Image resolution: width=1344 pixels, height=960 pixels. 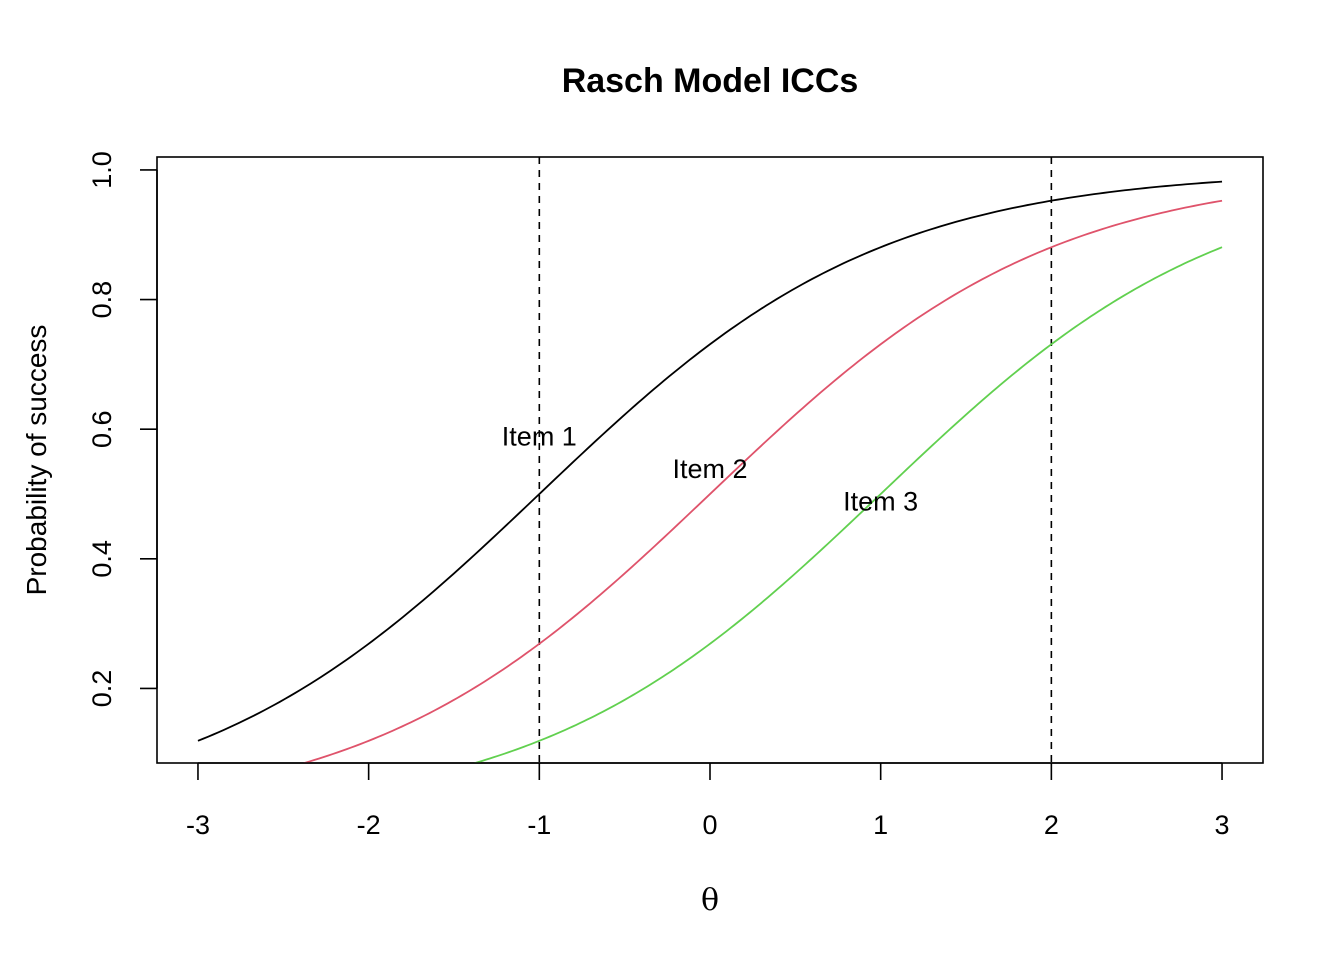 What do you see at coordinates (369, 825) in the screenshot?
I see `x-tick-label: -2` at bounding box center [369, 825].